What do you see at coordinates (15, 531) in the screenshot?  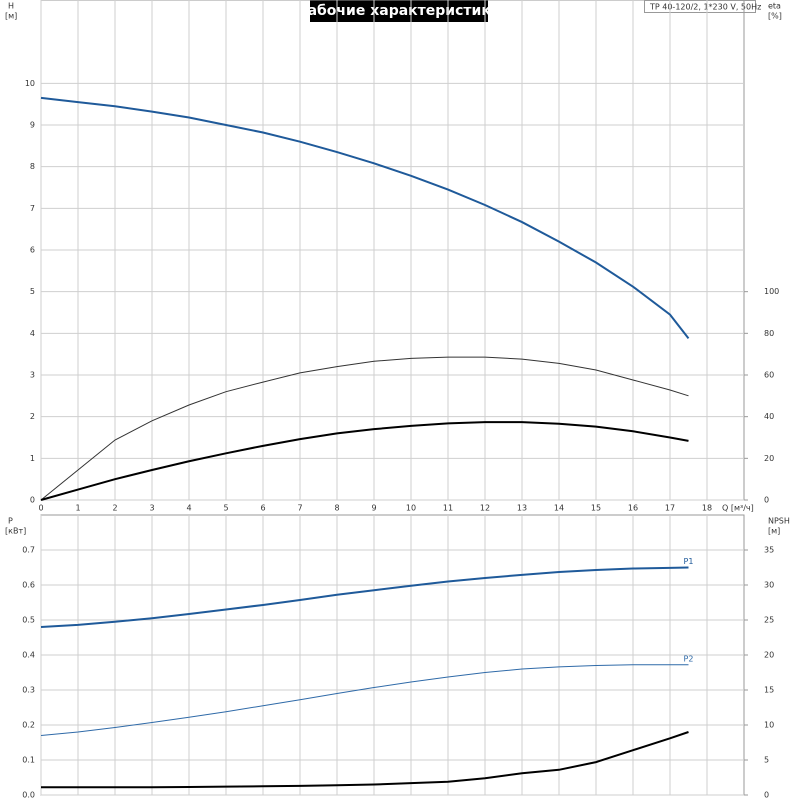 I see `y-axis-unit: [кВт]` at bounding box center [15, 531].